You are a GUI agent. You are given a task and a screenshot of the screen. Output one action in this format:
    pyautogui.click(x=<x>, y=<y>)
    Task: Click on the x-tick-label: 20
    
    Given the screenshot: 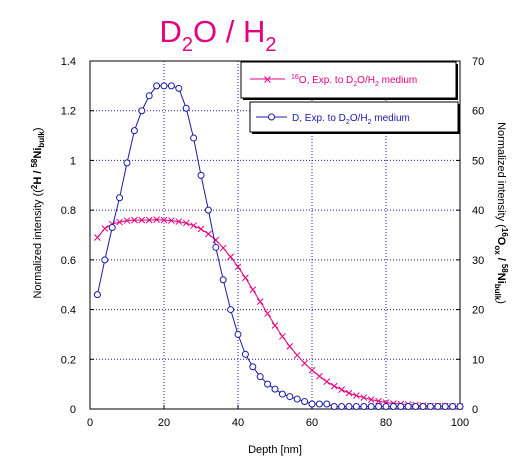 What is the action you would take?
    pyautogui.click(x=164, y=423)
    